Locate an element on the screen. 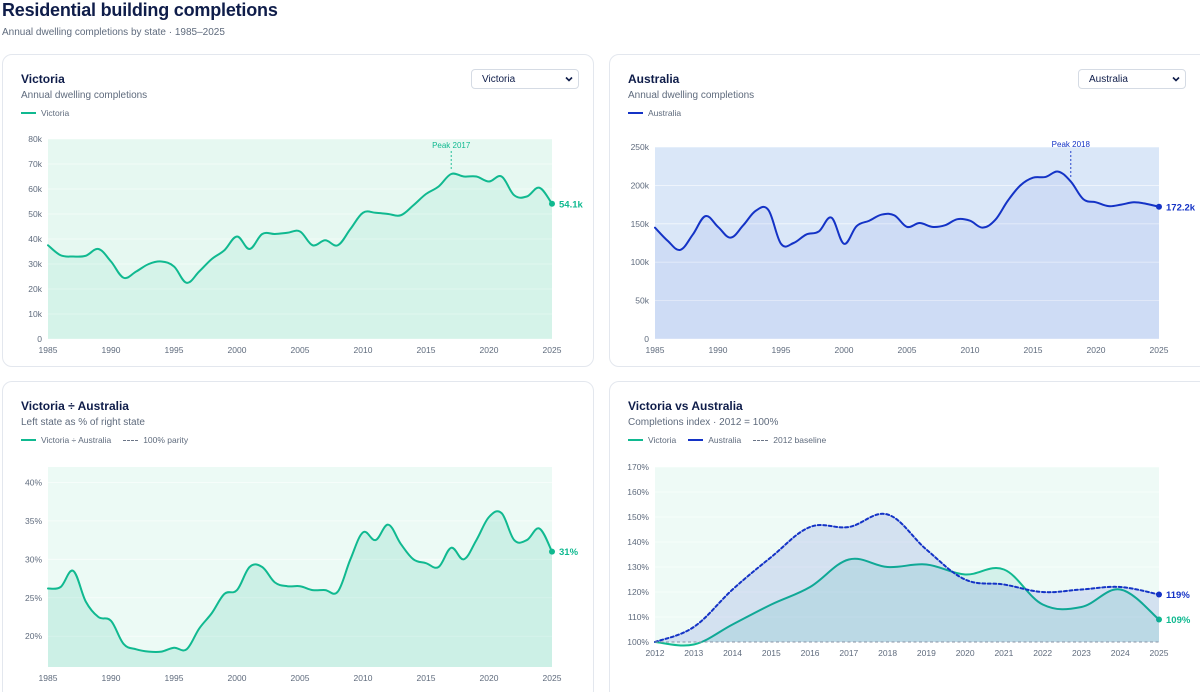  select-value: Australia is located at coordinates (1108, 79).